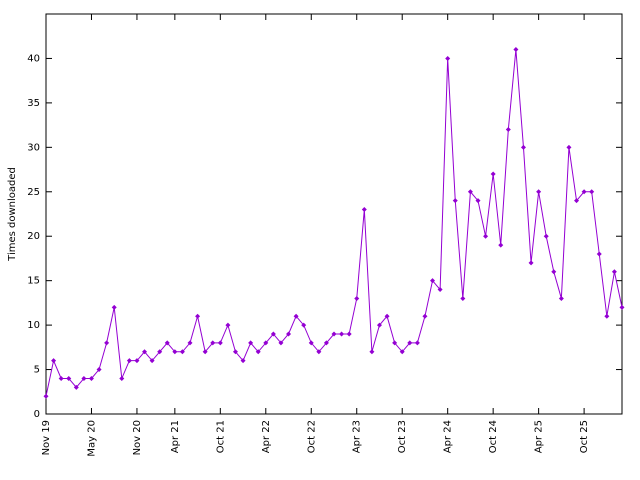 This screenshot has height=480, width=640. Describe the element at coordinates (33, 147) in the screenshot. I see `y-tick-label: 30` at that location.